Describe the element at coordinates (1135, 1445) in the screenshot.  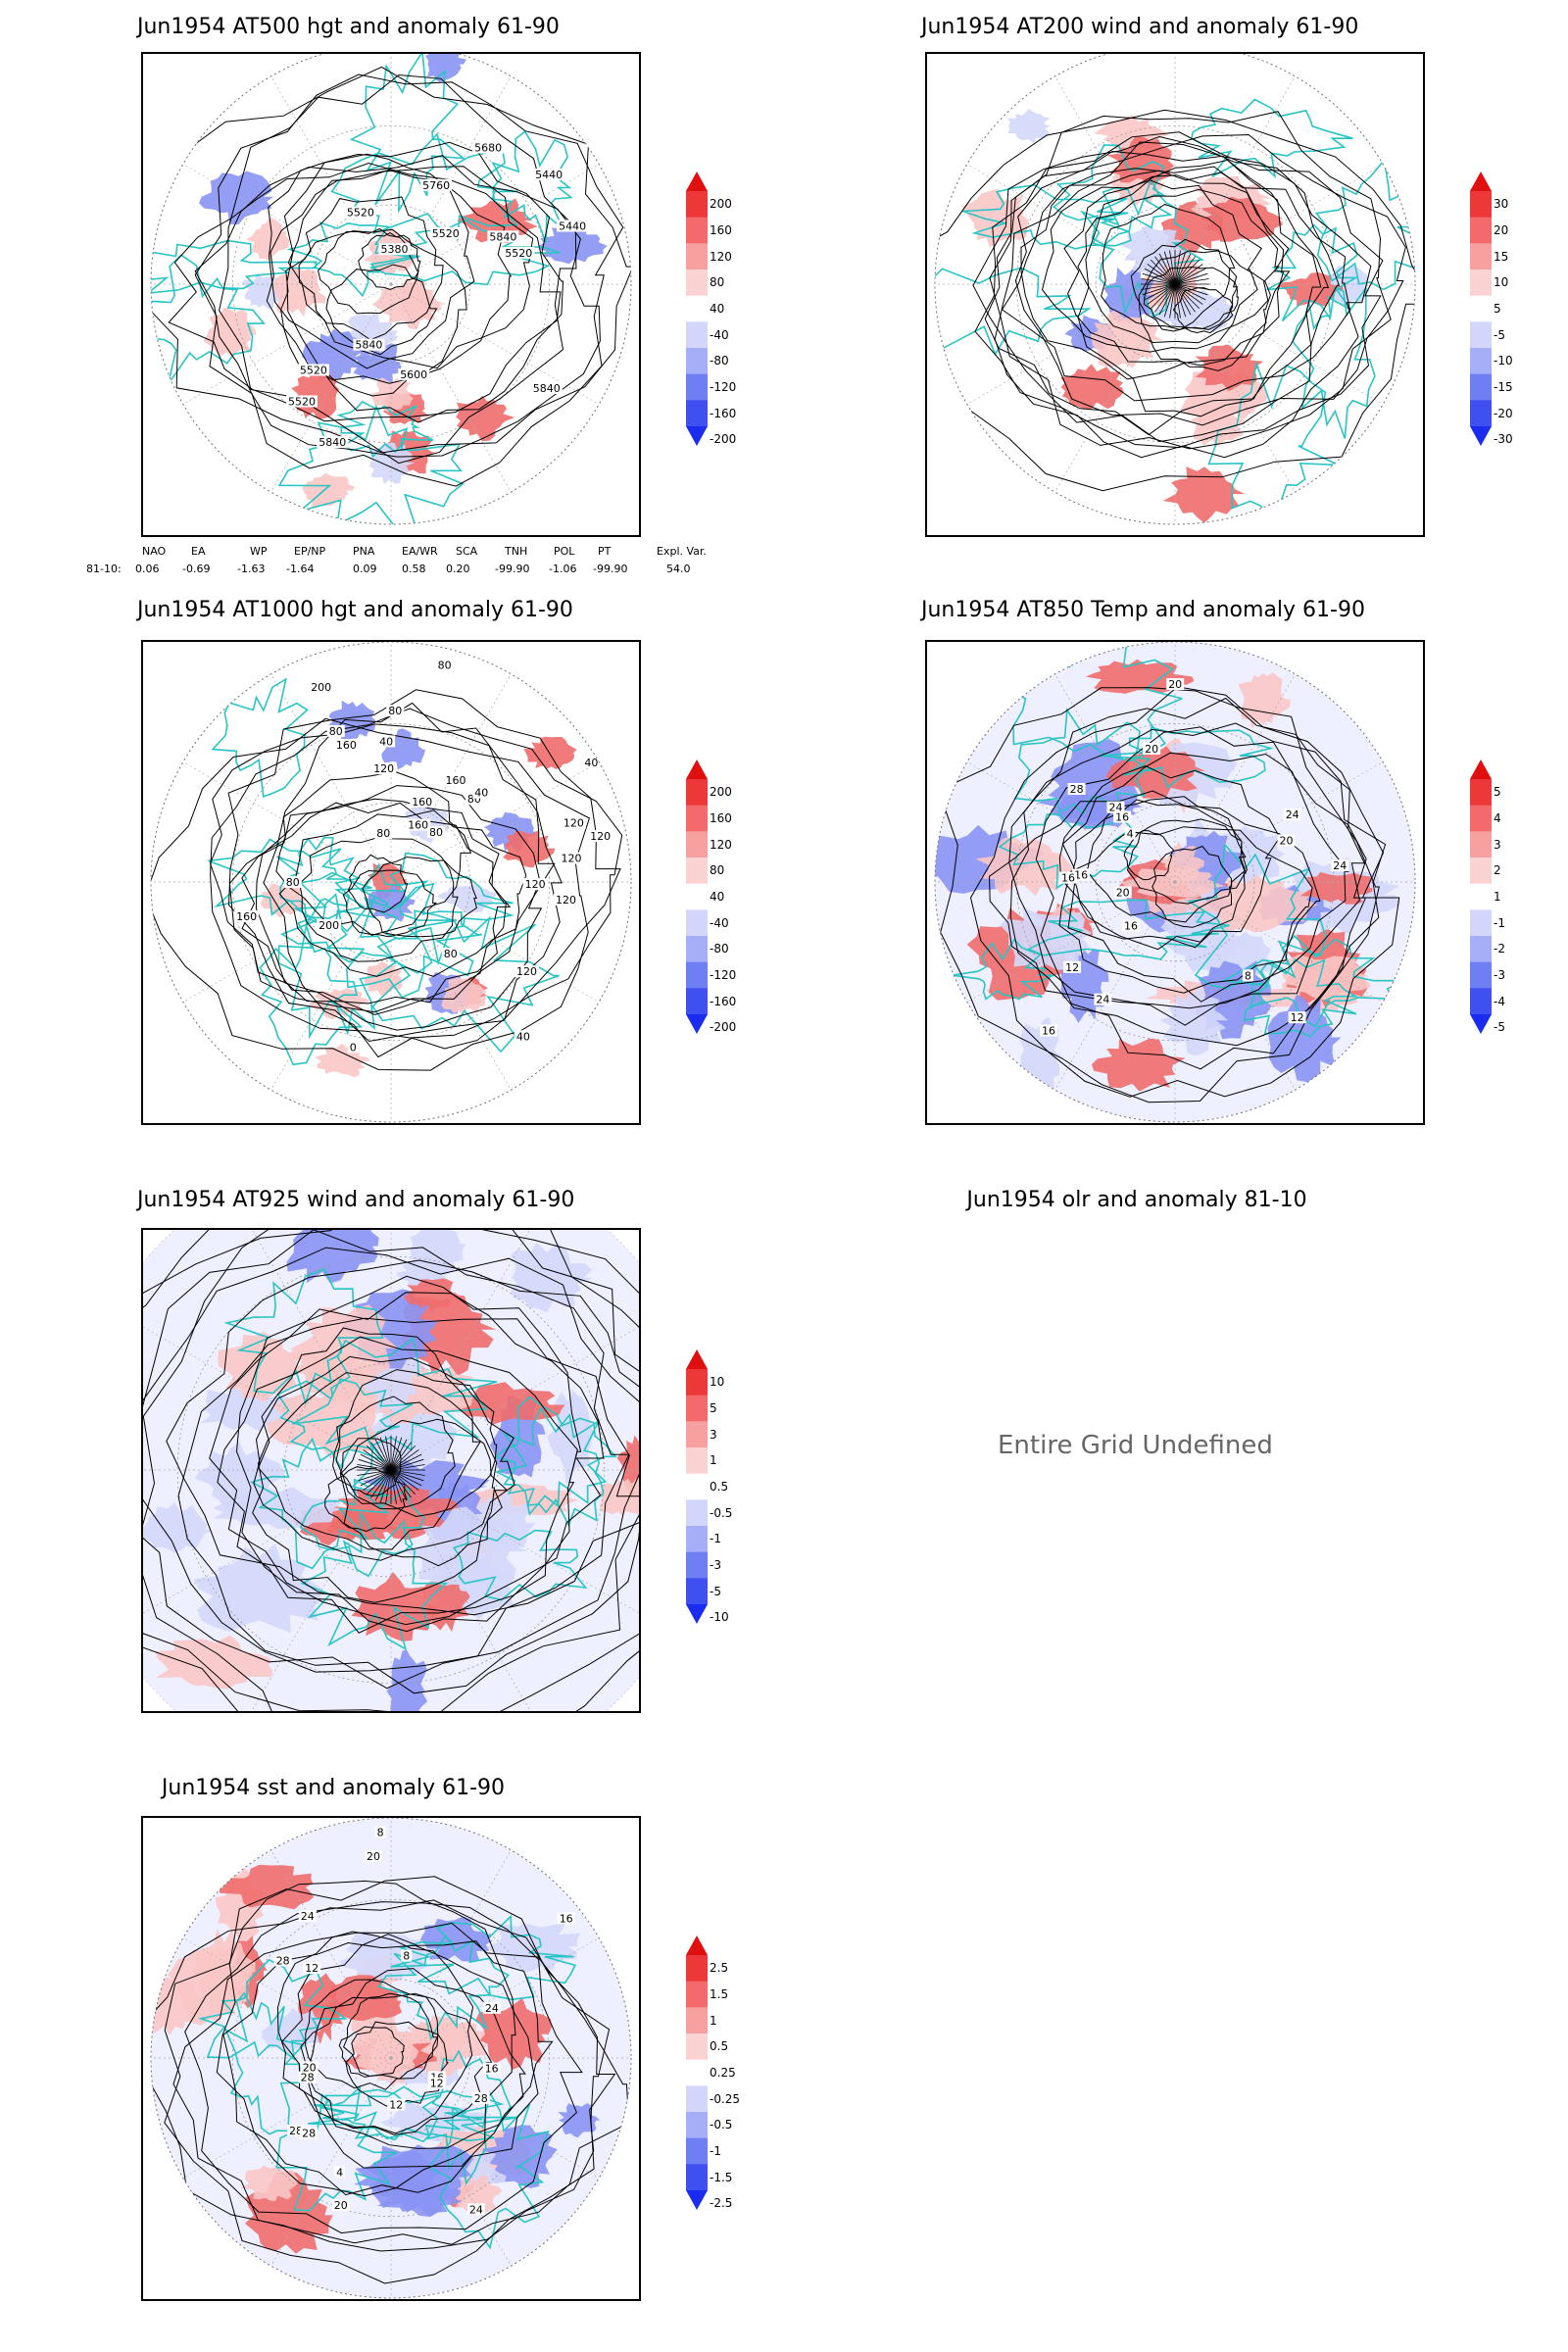
I see `olr-undefined-message: Entire Grid Undefined` at that location.